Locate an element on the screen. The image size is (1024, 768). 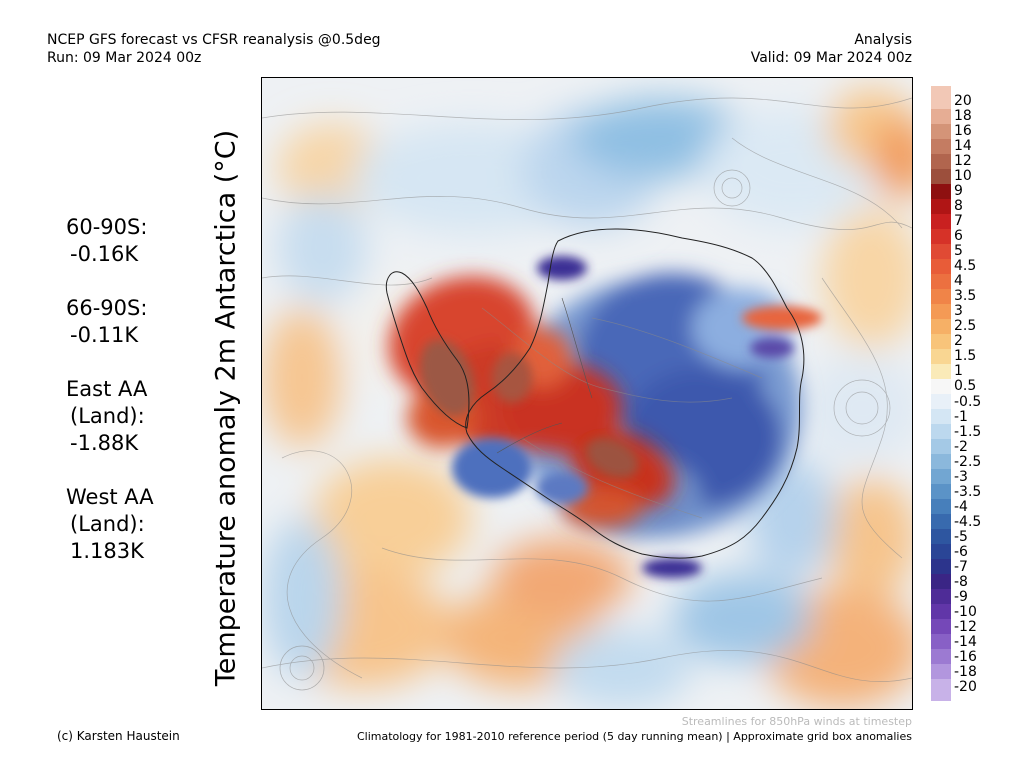
colorbar-tick-label: -2.5 is located at coordinates (968, 461).